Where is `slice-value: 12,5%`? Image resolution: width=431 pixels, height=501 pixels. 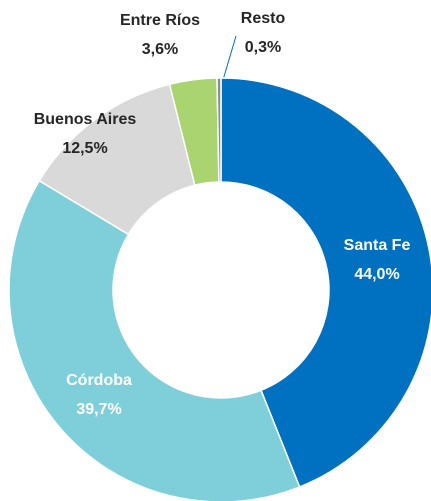 slice-value: 12,5% is located at coordinates (84, 148).